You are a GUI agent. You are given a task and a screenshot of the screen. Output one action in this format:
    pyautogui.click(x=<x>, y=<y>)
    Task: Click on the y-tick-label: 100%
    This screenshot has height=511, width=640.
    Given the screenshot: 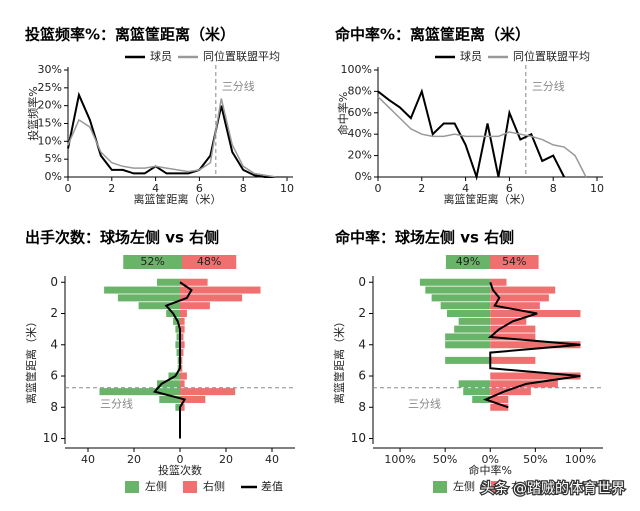 What is the action you would take?
    pyautogui.click(x=356, y=69)
    